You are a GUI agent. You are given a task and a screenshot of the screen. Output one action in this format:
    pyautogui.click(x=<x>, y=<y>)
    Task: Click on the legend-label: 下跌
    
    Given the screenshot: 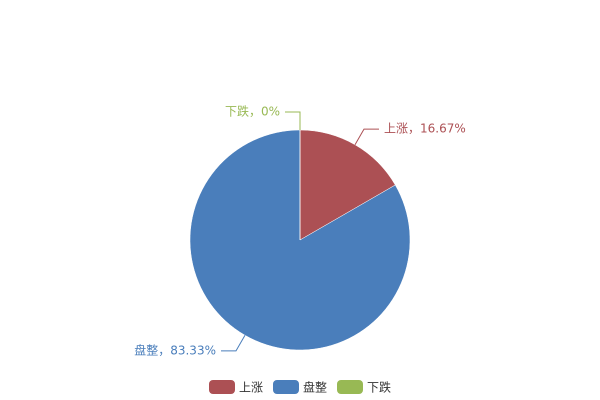 What is the action you would take?
    pyautogui.click(x=379, y=387)
    